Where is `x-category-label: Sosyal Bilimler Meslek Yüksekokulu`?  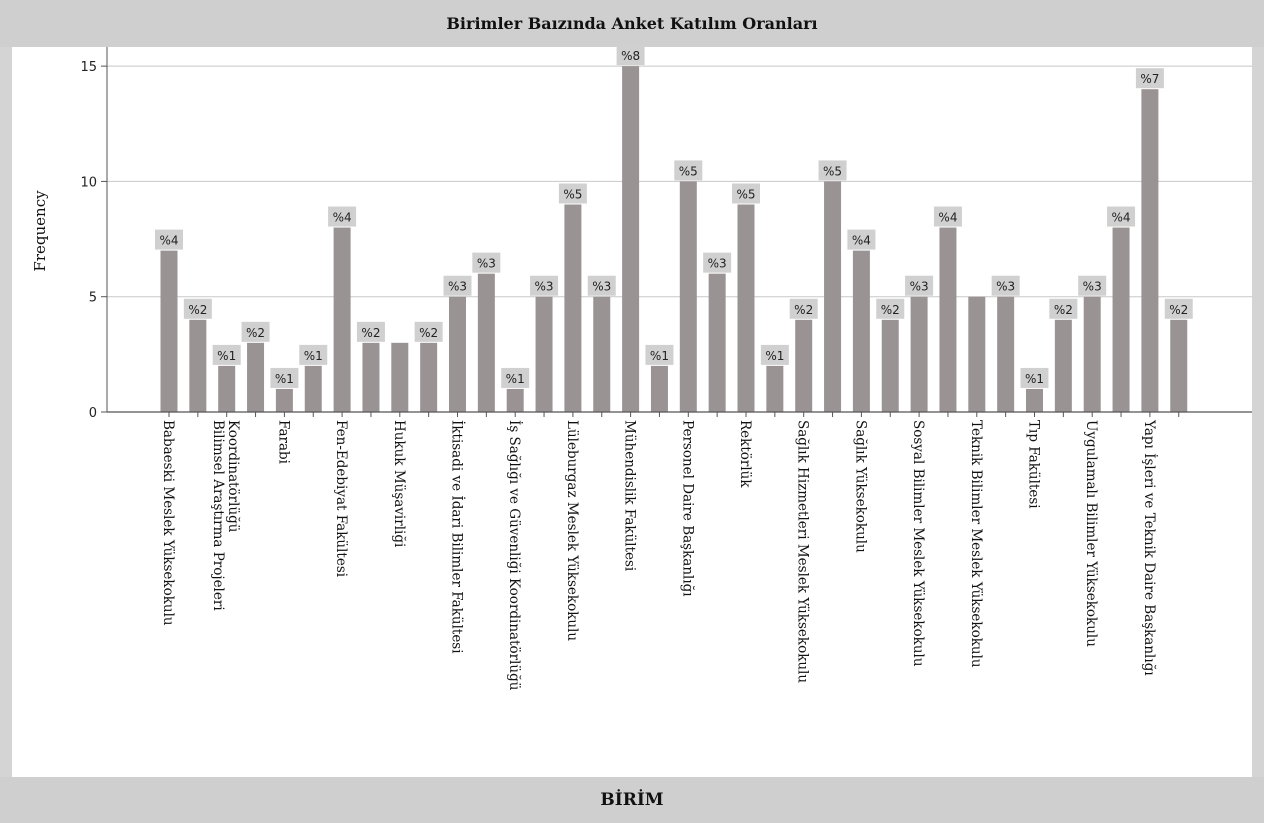 x-category-label: Sosyal Bilimler Meslek Yüksekokulu is located at coordinates (918, 543).